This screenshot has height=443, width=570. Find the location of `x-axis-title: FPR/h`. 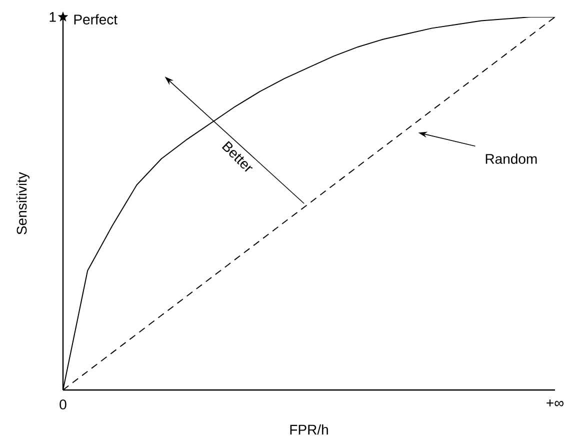

x-axis-title: FPR/h is located at coordinates (309, 429).